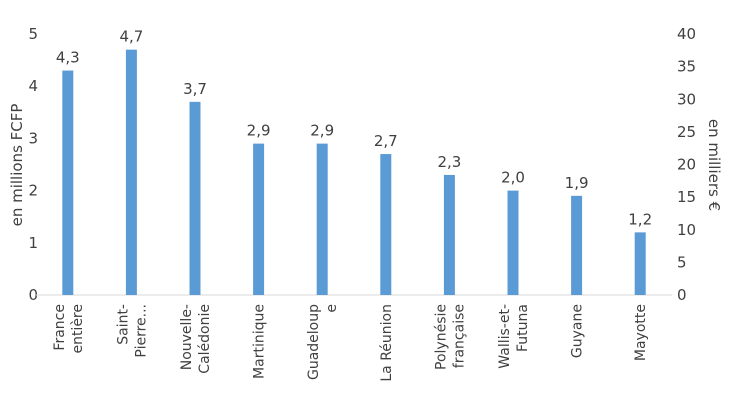  Describe the element at coordinates (450, 337) in the screenshot. I see `category-label: Polynésie française` at that location.